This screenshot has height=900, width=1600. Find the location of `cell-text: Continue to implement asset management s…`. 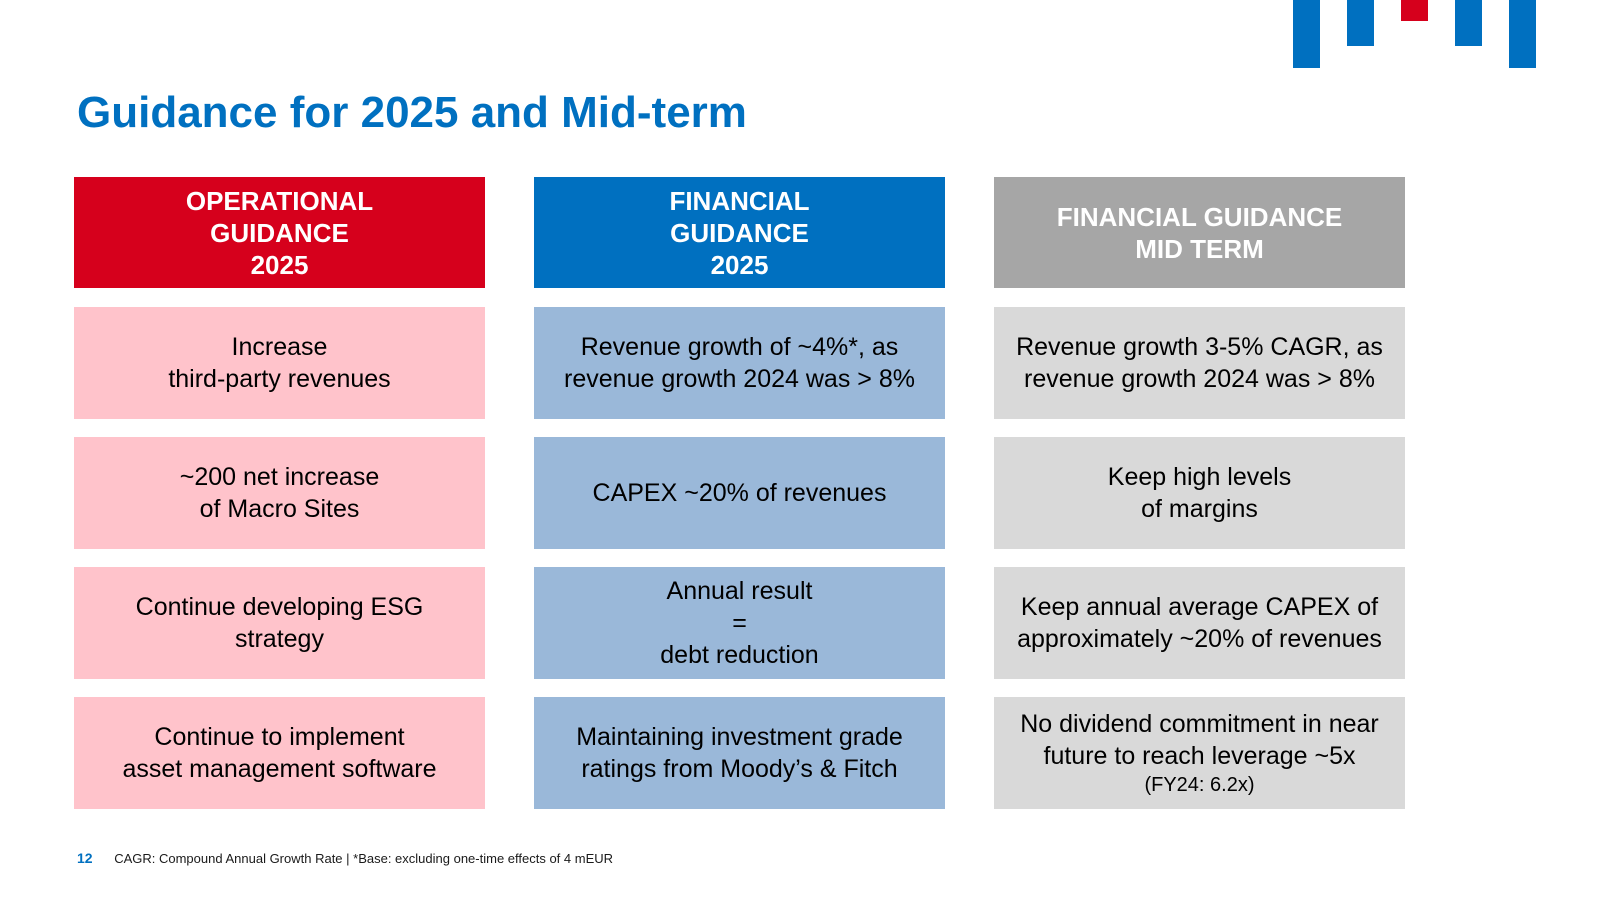

cell-text: Continue to implement asset management s… is located at coordinates (279, 753).